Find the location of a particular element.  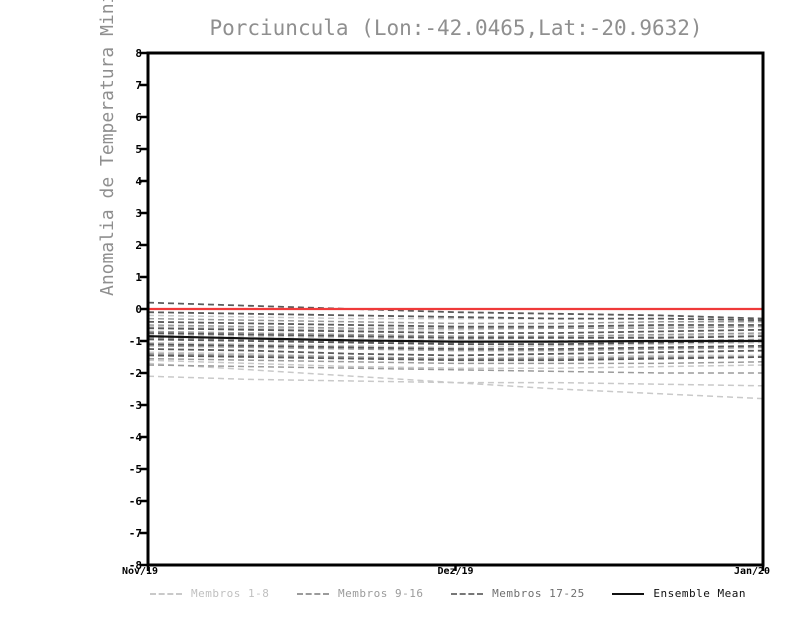

page-title: Porciuncula (Lon:-42.0465,Lat:-20.9632) is located at coordinates (456, 28).